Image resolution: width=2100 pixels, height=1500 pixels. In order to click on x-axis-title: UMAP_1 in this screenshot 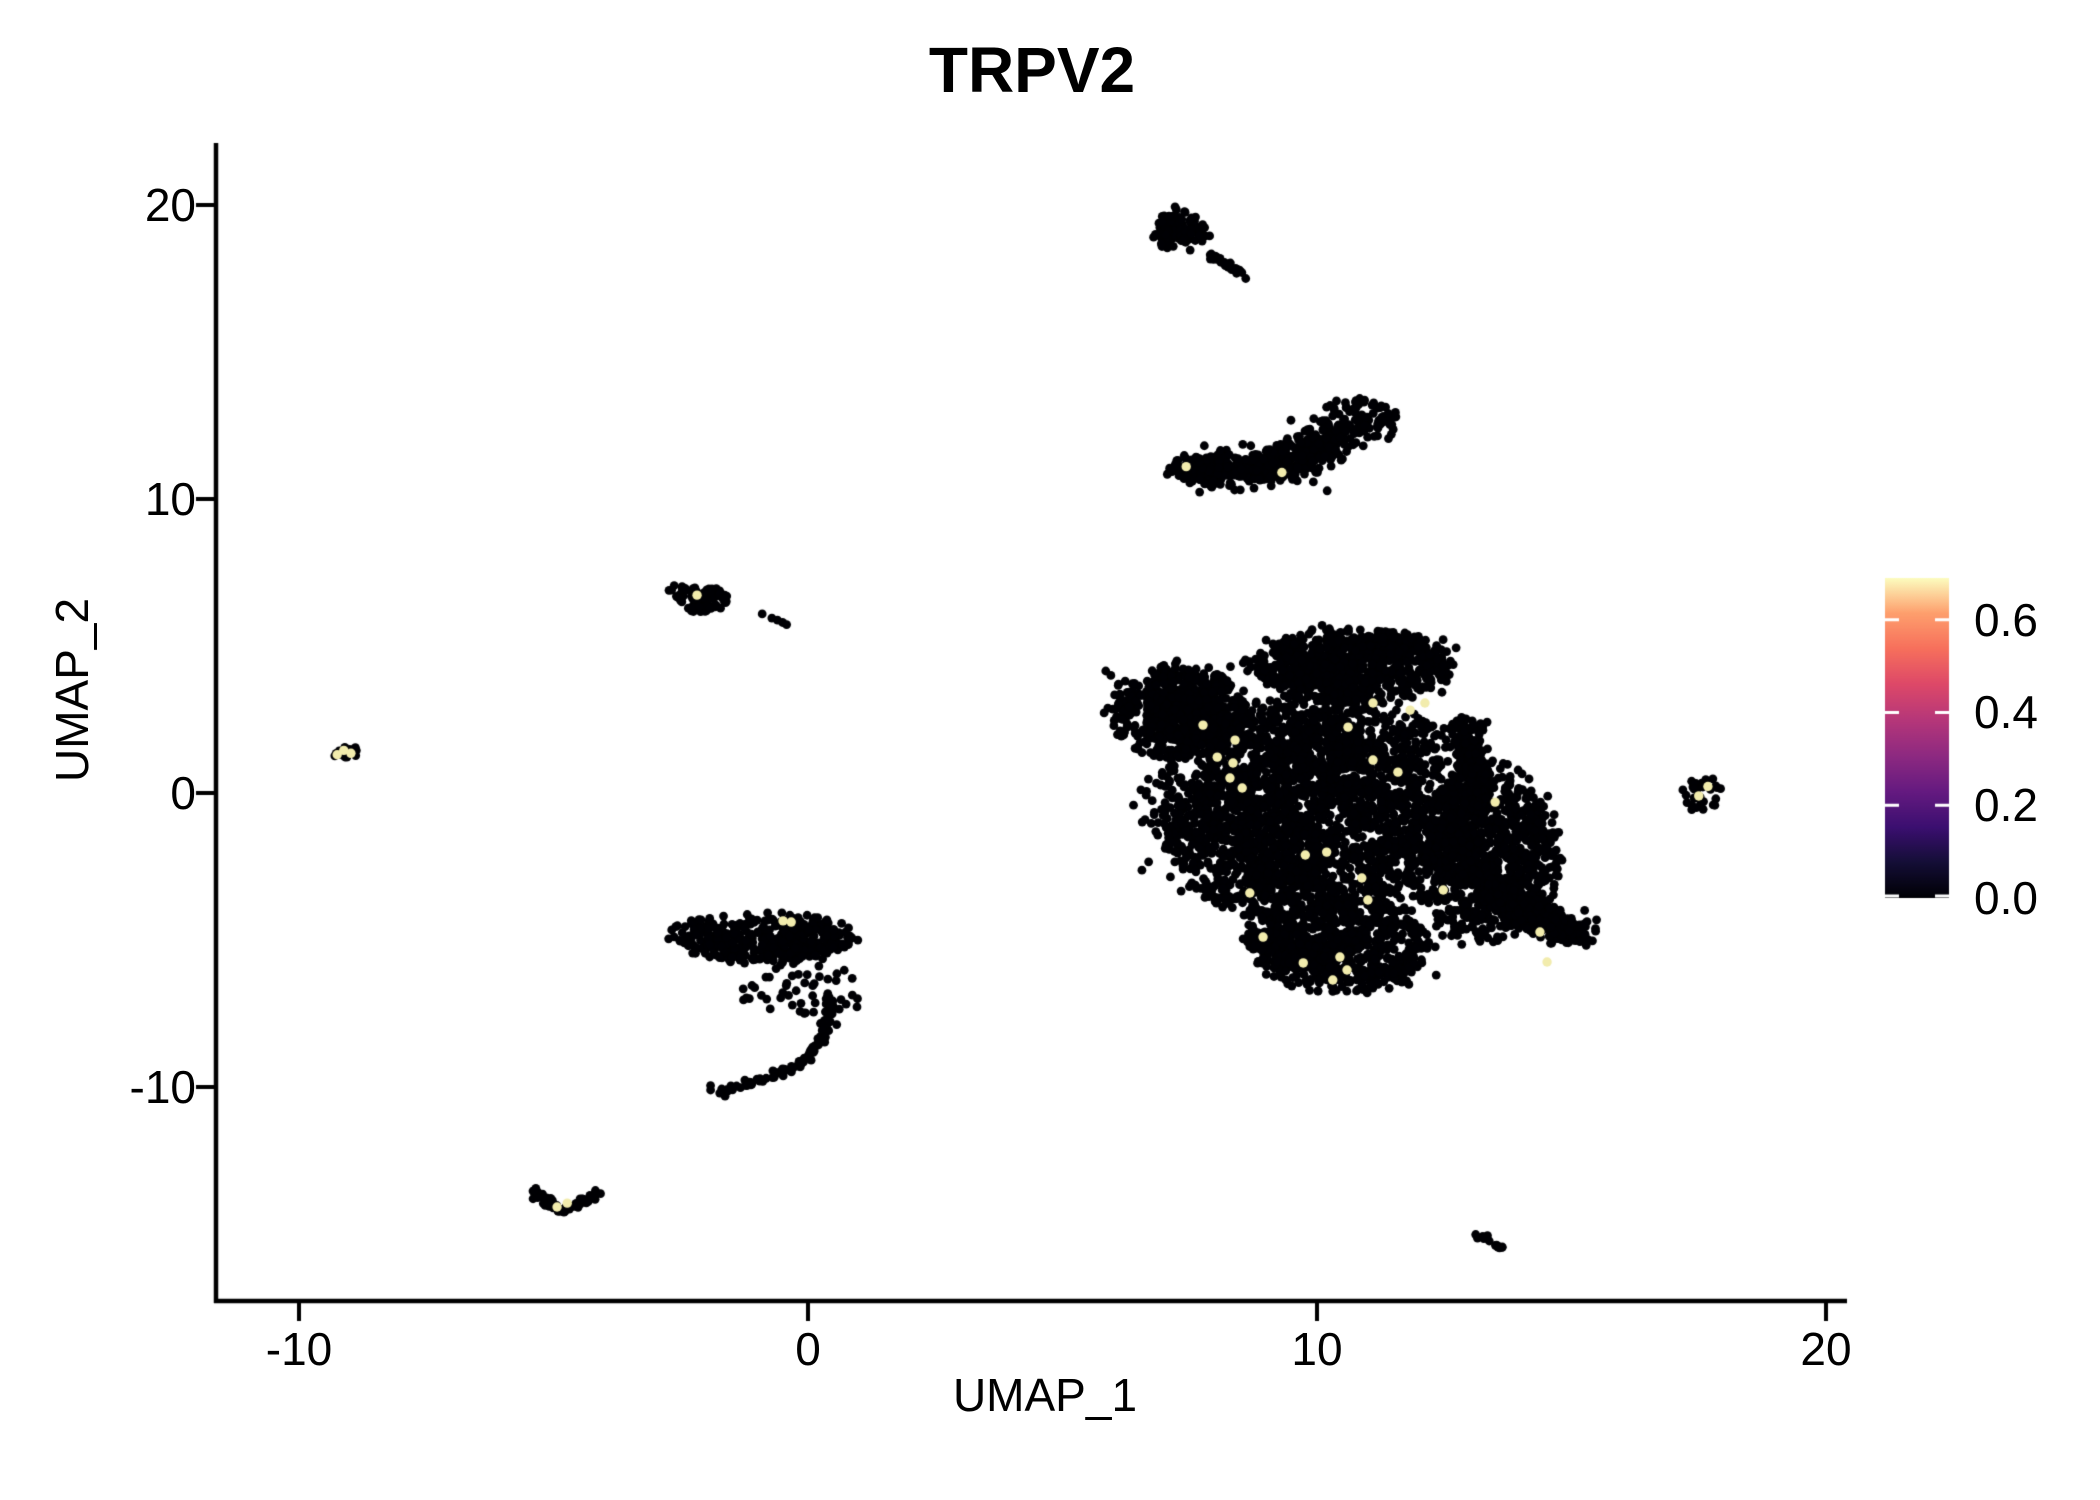, I will do `click(1045, 1395)`.